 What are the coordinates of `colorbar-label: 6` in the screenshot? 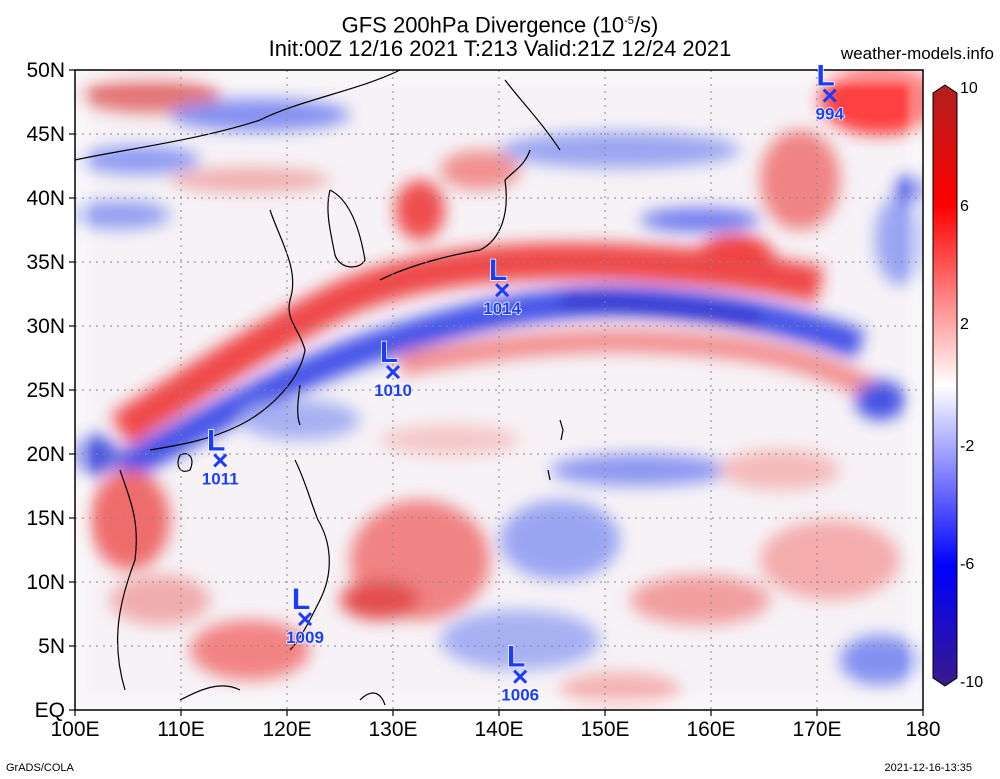 It's located at (964, 206).